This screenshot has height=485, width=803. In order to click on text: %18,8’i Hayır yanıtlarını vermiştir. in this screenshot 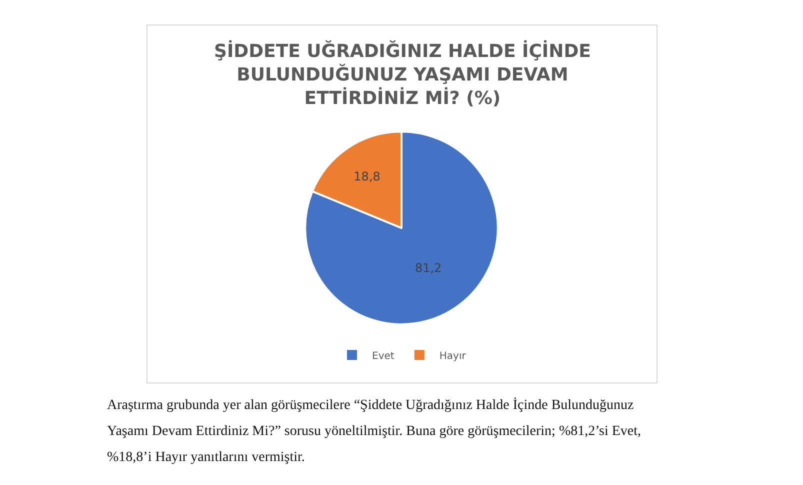, I will do `click(206, 457)`.